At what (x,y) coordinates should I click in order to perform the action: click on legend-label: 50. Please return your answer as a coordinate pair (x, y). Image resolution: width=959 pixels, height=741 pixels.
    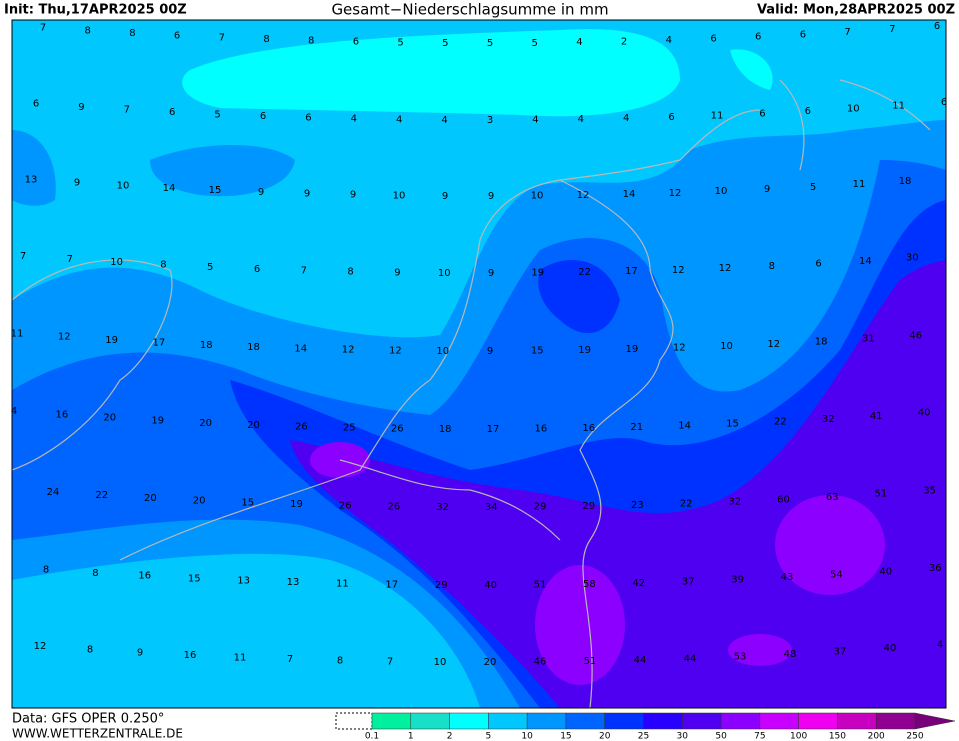
    Looking at the image, I should click on (721, 736).